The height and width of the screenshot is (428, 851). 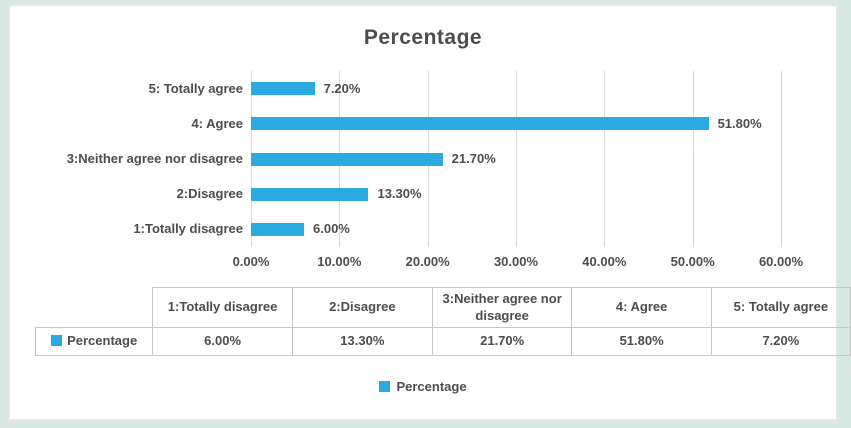 I want to click on category-label: 3:Neither agree nor disagree, so click(x=154, y=158).